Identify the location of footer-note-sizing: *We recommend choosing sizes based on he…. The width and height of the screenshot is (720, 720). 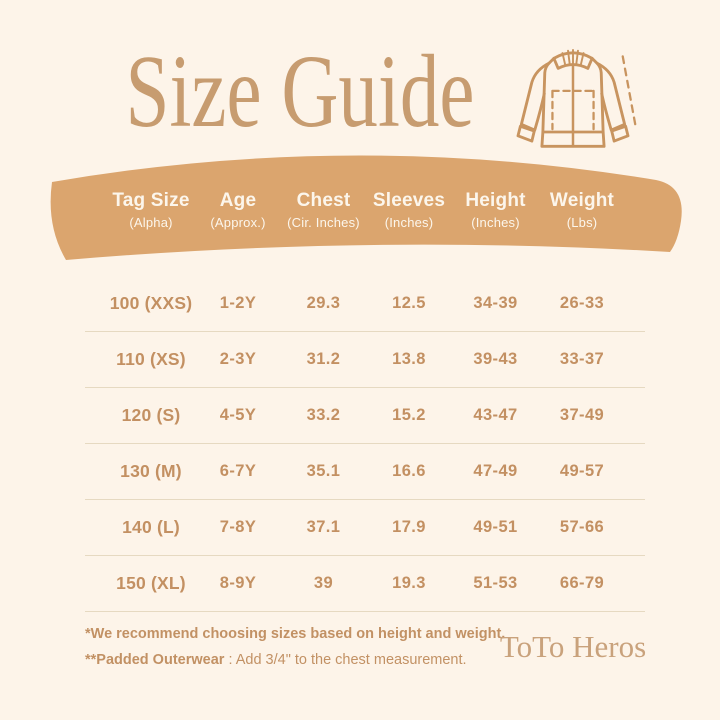
(295, 634).